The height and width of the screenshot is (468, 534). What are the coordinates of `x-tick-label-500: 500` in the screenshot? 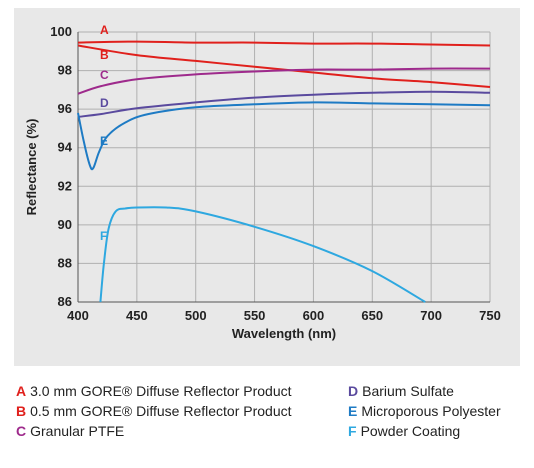 It's located at (196, 315).